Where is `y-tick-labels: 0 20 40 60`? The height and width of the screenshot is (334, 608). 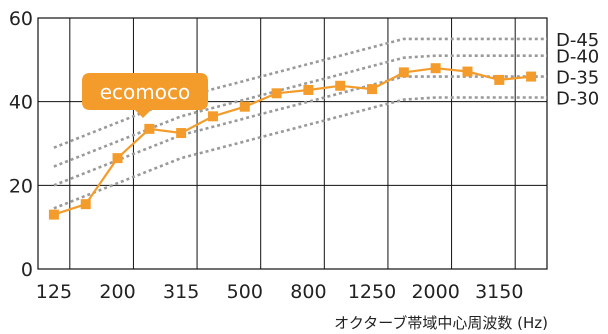
y-tick-labels: 0 20 40 60 is located at coordinates (21, 144).